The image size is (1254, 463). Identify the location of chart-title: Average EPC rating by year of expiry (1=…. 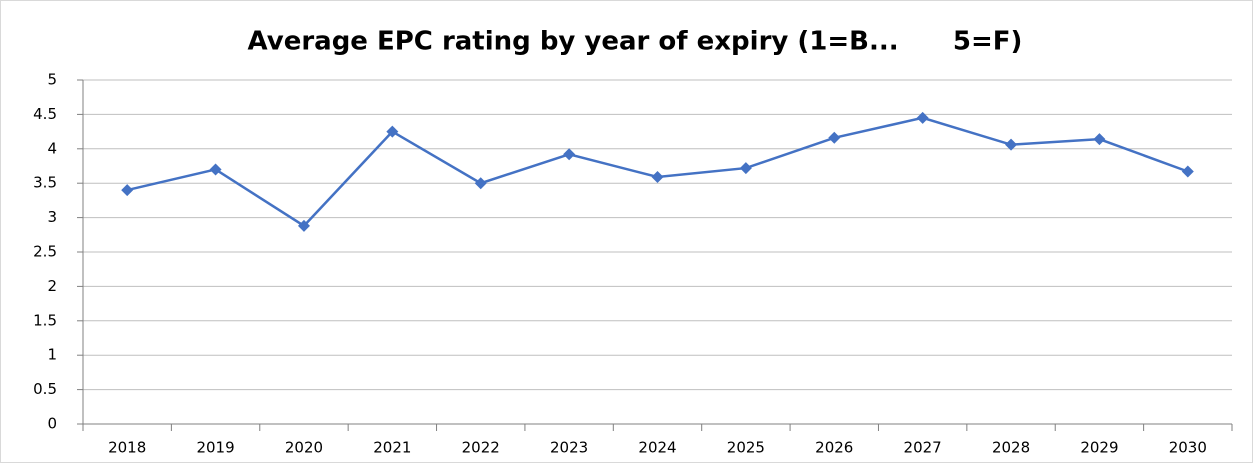
(635, 42).